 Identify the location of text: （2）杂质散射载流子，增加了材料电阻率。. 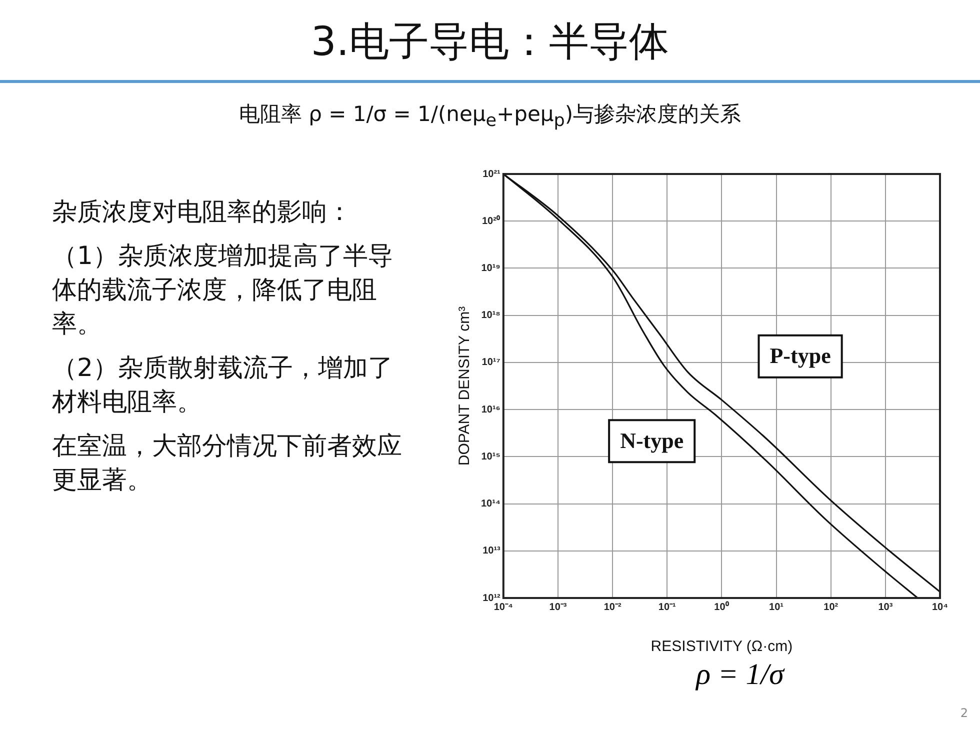
(223, 385).